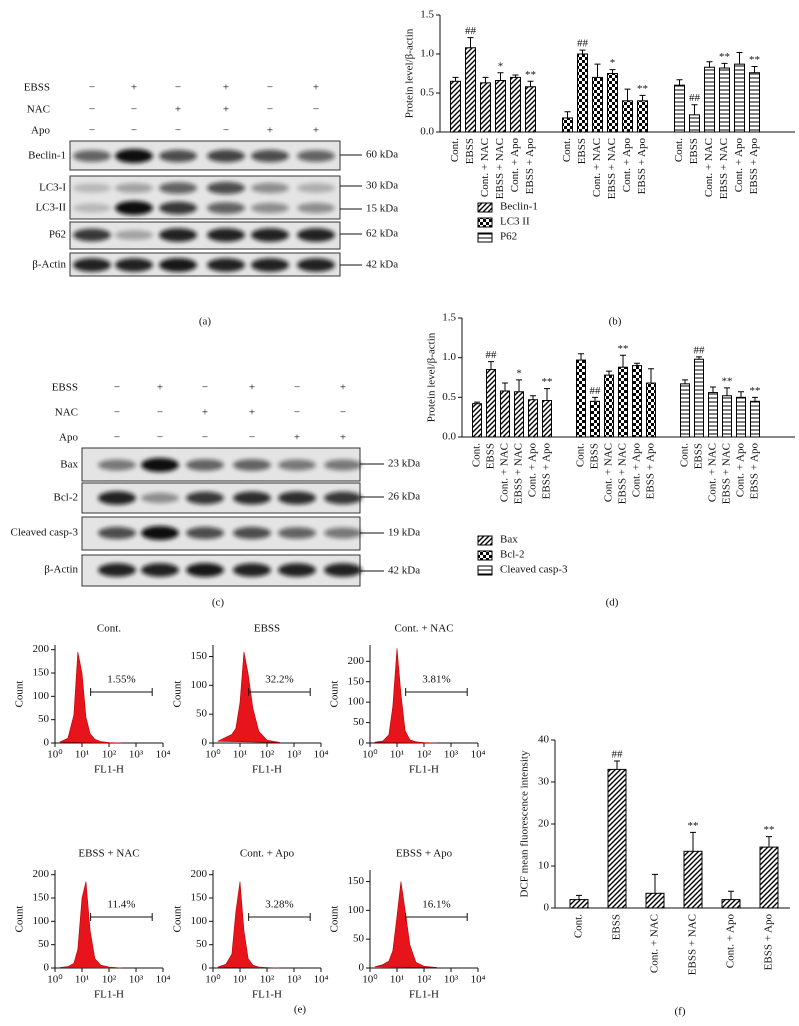 This screenshot has width=799, height=1026. What do you see at coordinates (544, 782) in the screenshot?
I see `y-tick-label: 30` at bounding box center [544, 782].